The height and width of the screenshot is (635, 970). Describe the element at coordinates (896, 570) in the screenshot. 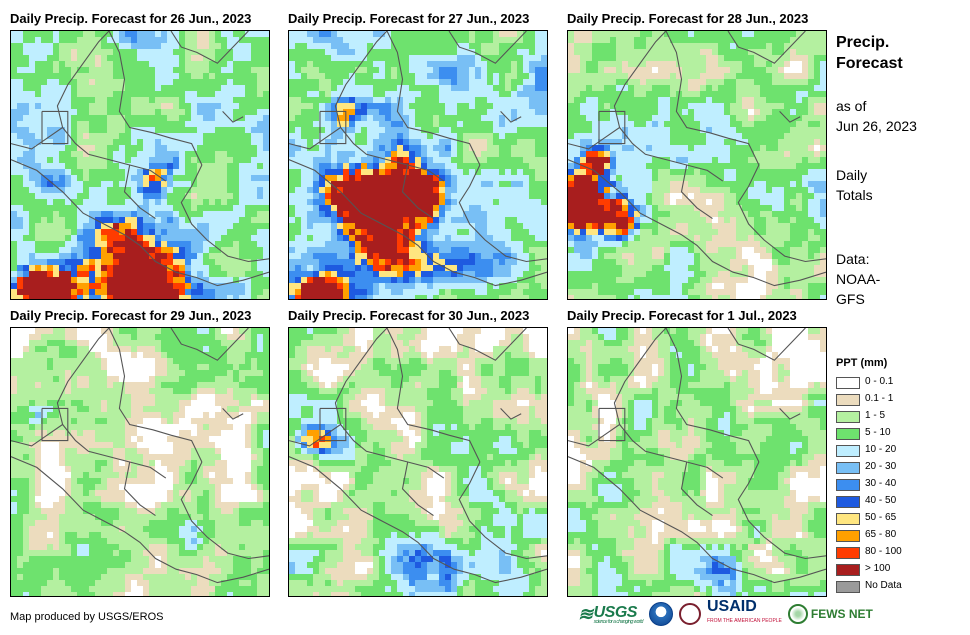

I see `legend-item: > 100` at that location.